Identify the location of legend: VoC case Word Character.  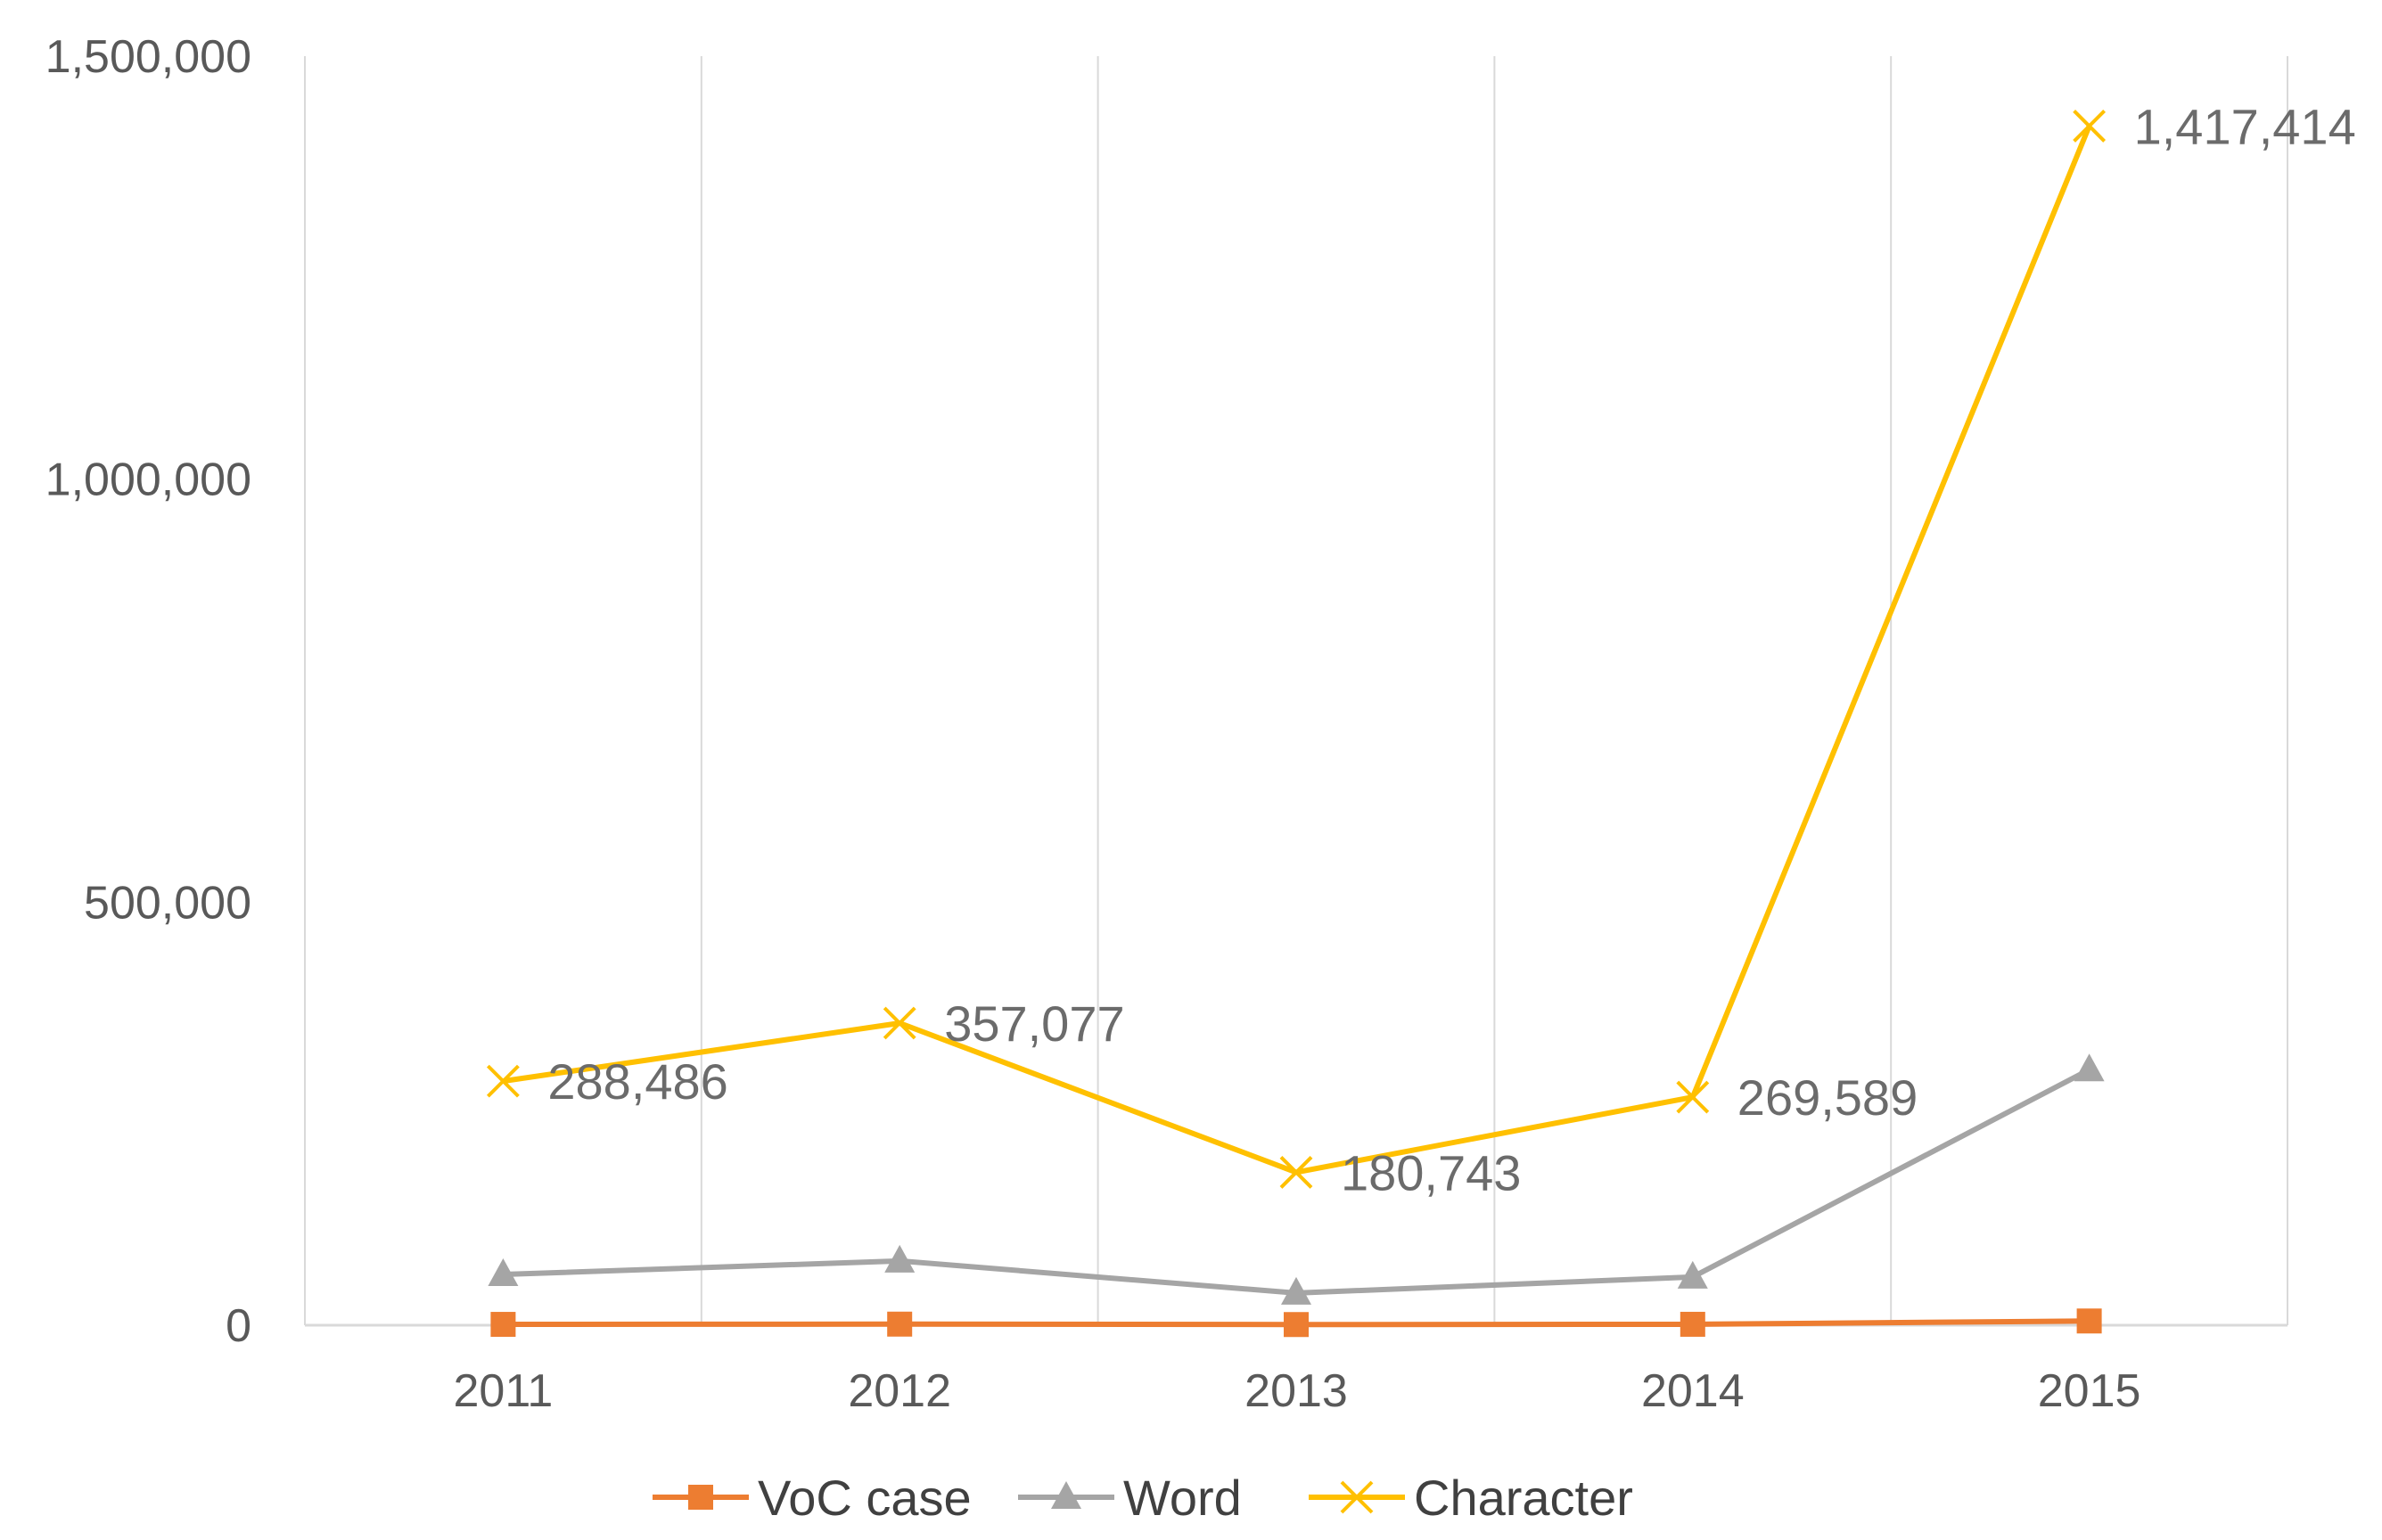
(1143, 1498).